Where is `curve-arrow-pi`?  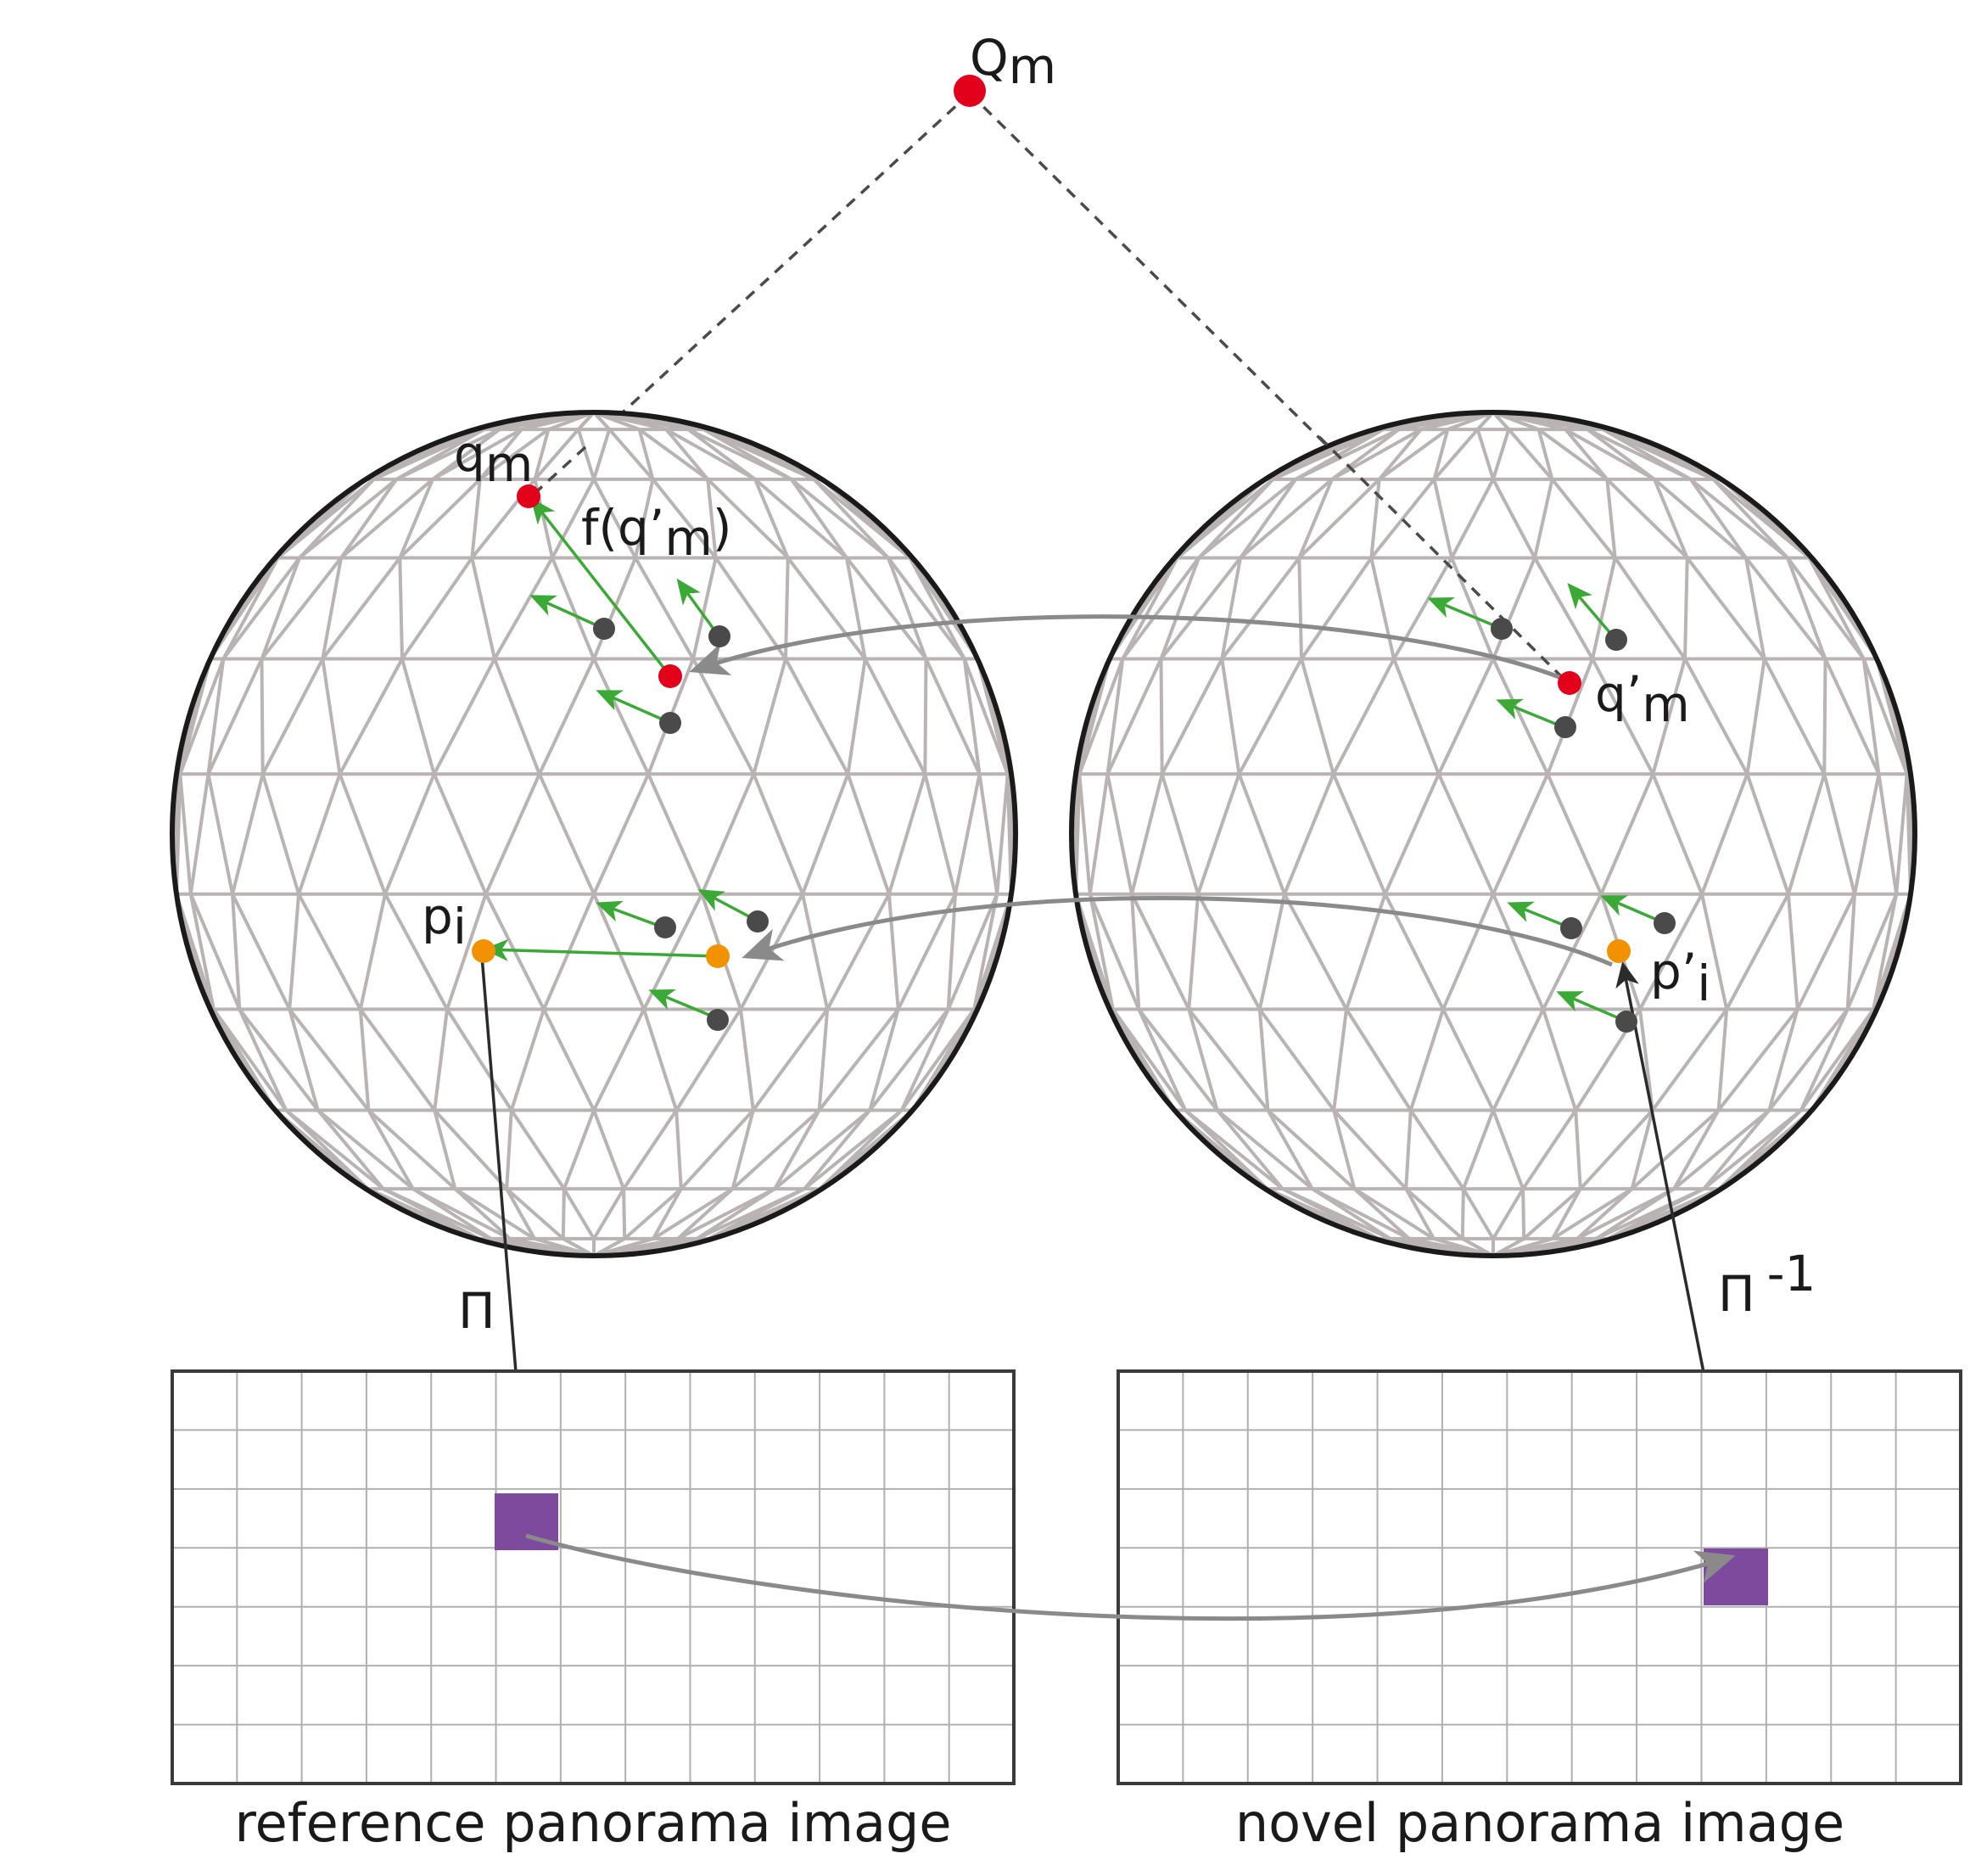 curve-arrow-pi is located at coordinates (1177, 931).